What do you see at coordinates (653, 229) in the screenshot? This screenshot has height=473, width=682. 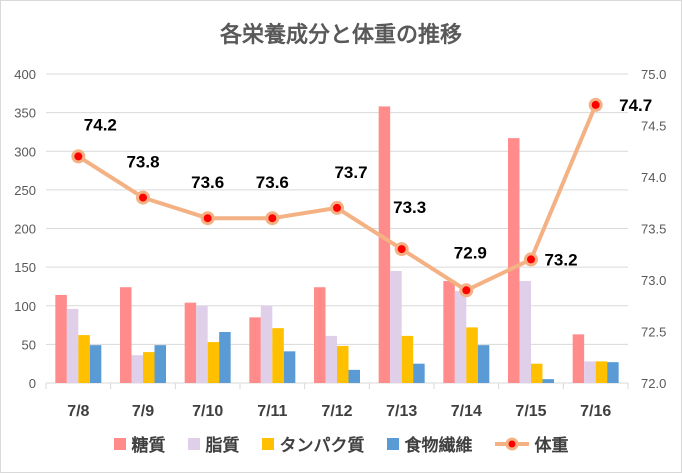 I see `right-axis-tick: 73.5` at bounding box center [653, 229].